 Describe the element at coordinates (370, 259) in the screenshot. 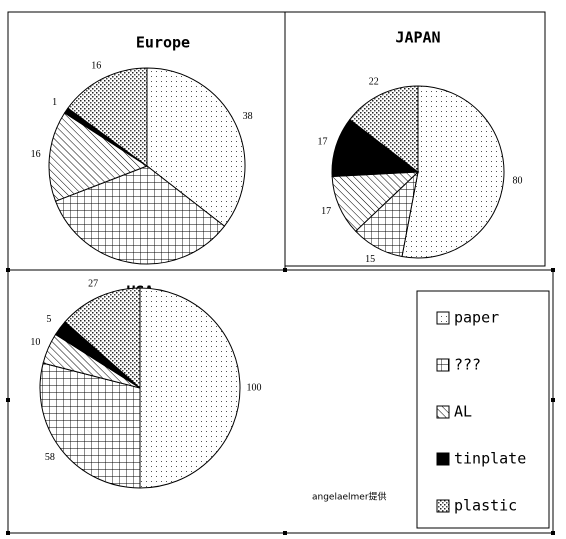

I see `data-label: 15` at that location.